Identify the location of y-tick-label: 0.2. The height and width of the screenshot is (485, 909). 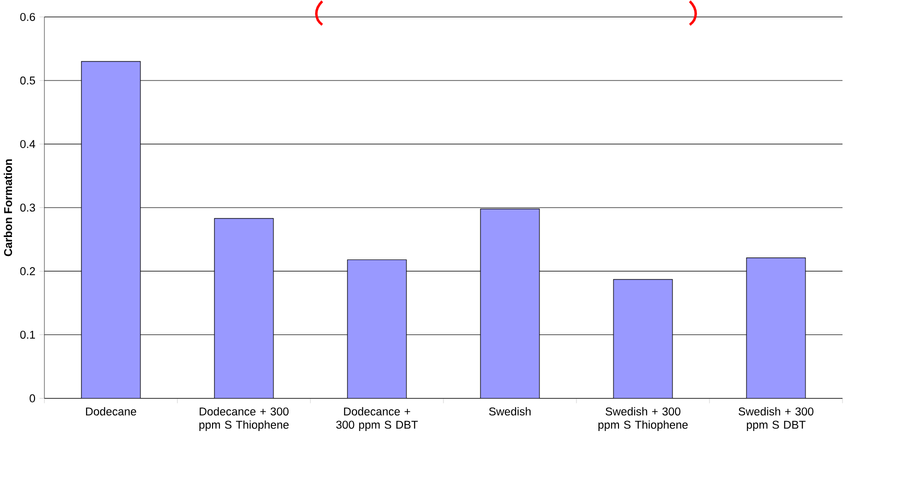
(27, 271).